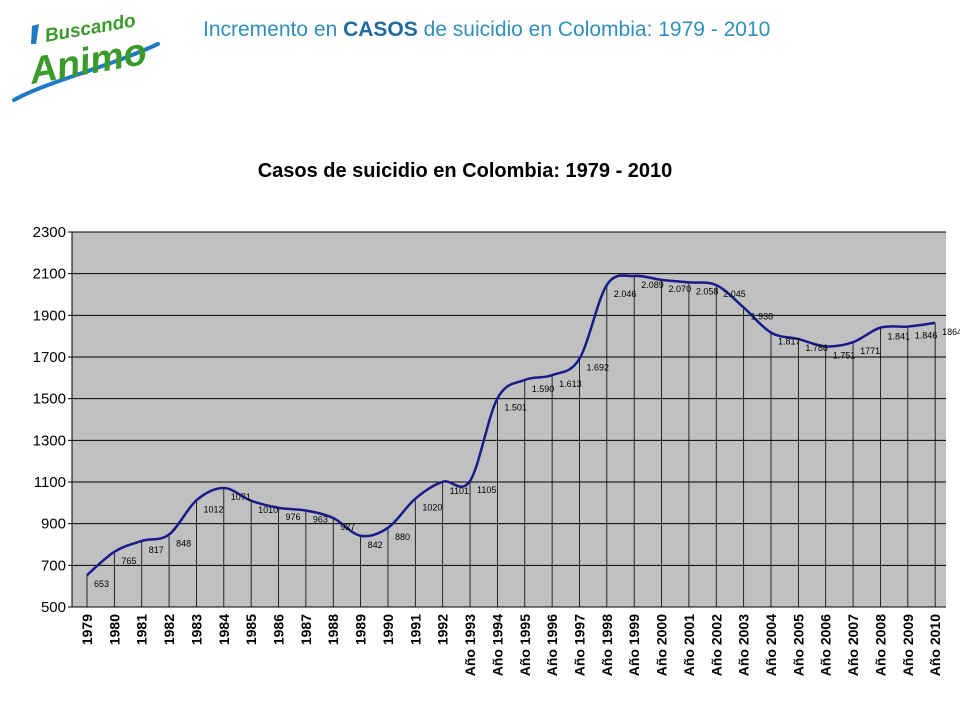 The height and width of the screenshot is (720, 960). What do you see at coordinates (380, 29) in the screenshot?
I see `slide-title-emphasis: CASOS` at bounding box center [380, 29].